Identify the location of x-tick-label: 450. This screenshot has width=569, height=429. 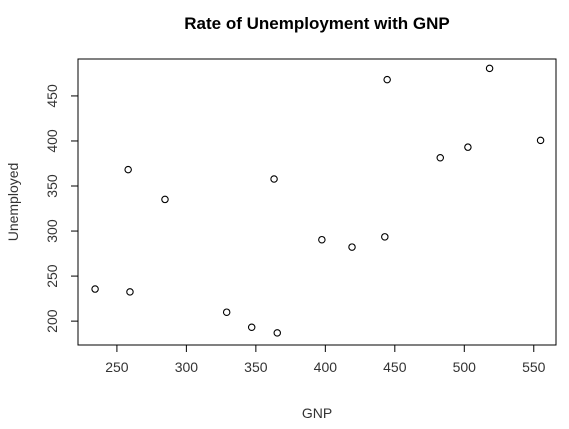
(395, 367).